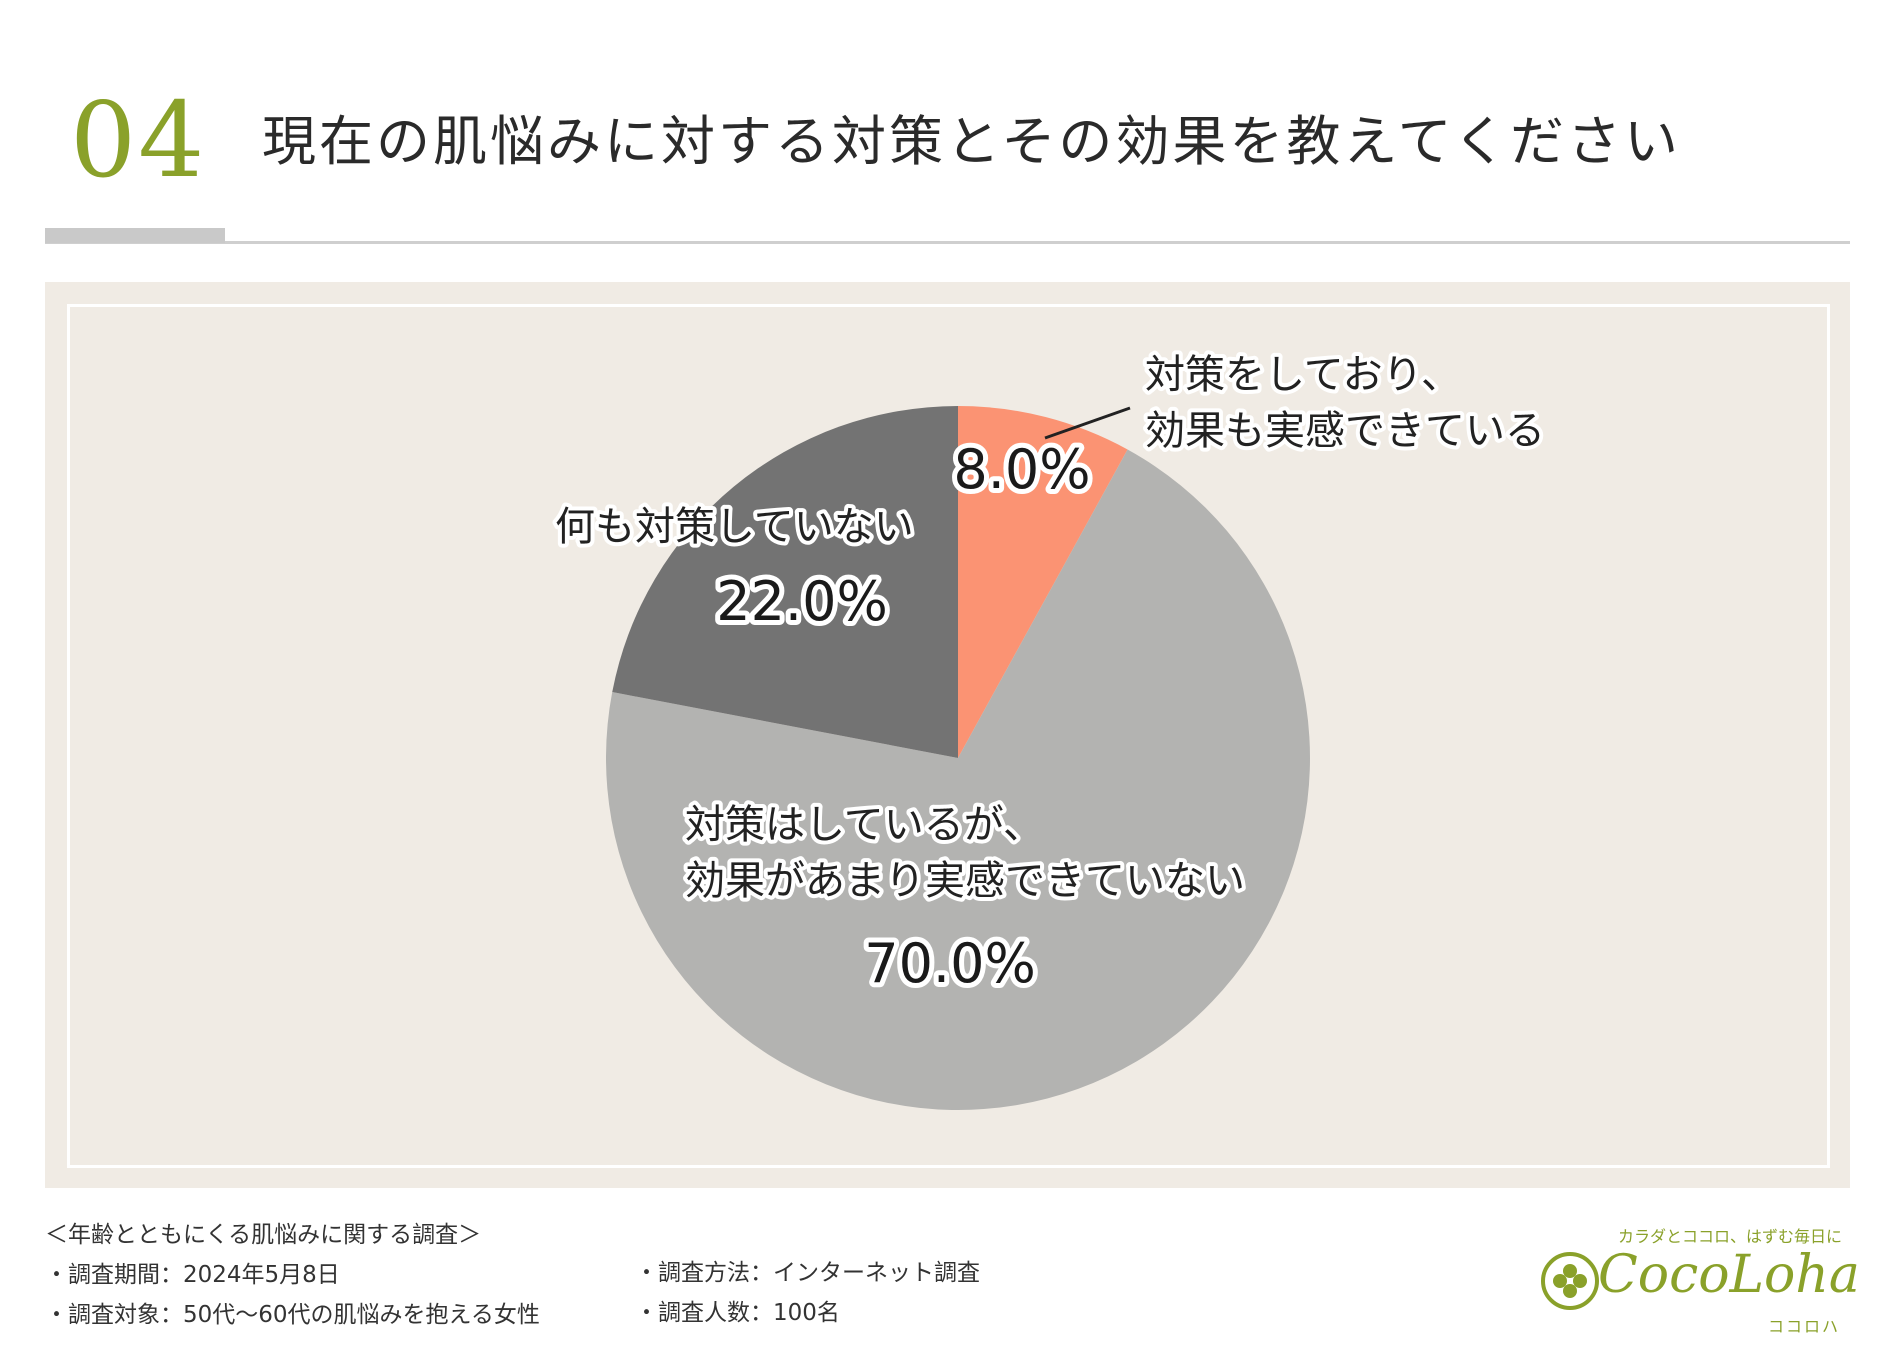 The image size is (1890, 1350). What do you see at coordinates (734, 527) in the screenshot?
I see `slice-label-none: 何も対策していない` at bounding box center [734, 527].